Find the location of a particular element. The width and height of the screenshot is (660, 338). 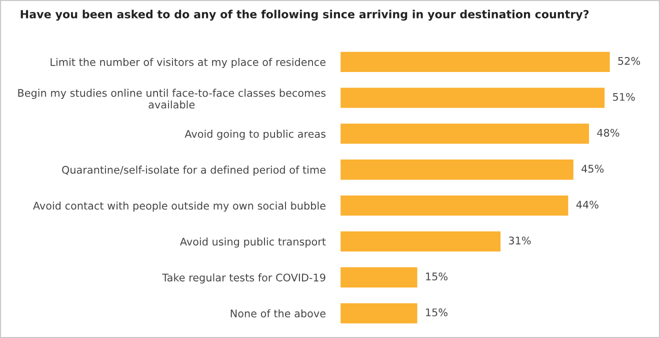

data-label: 51% is located at coordinates (624, 96).